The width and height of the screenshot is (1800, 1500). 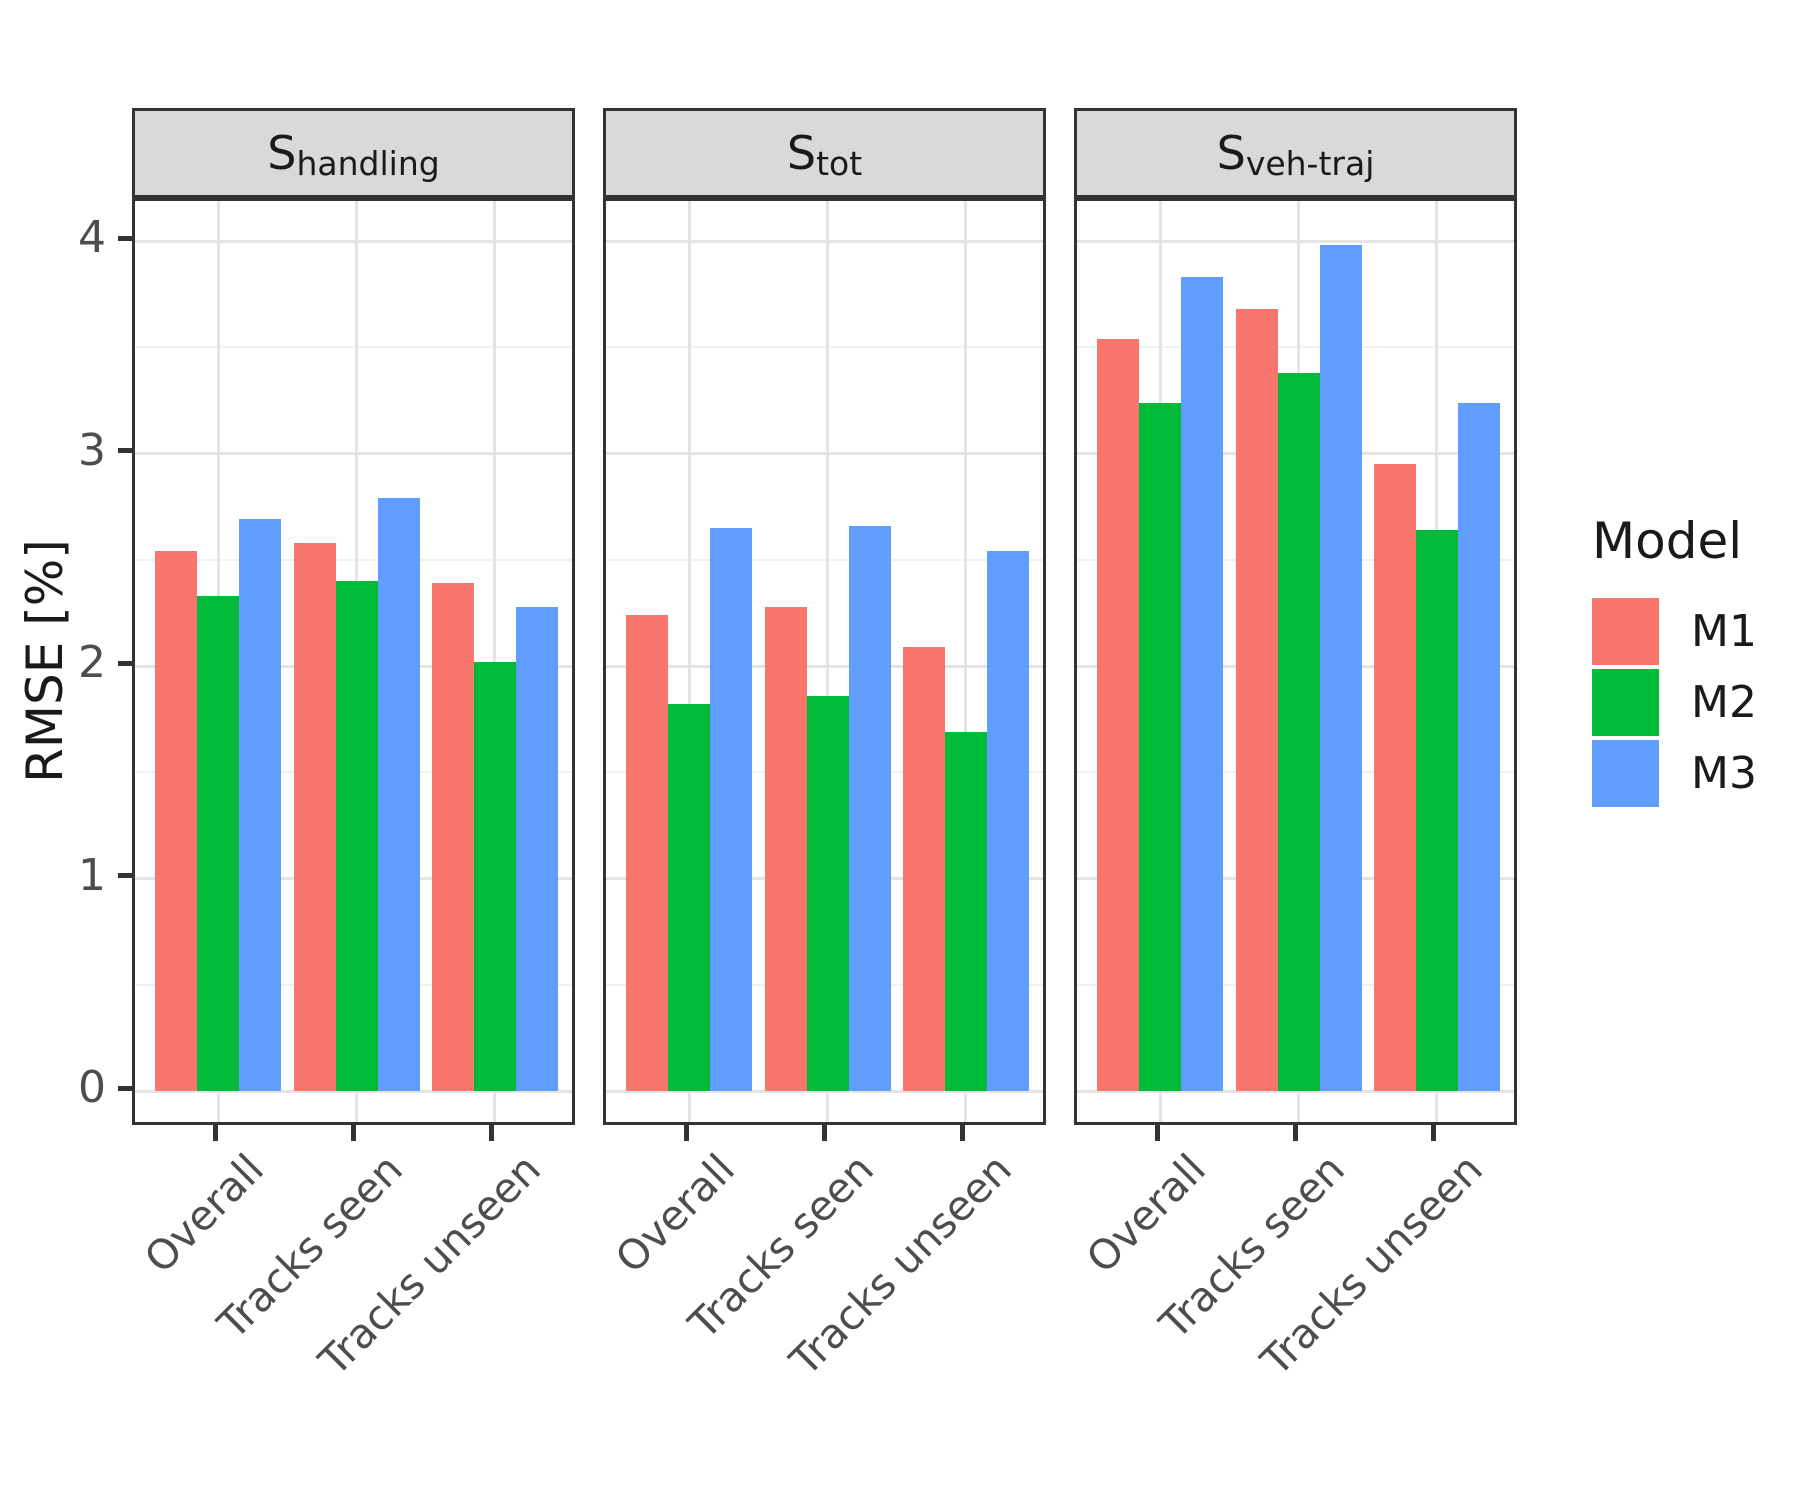 I want to click on facet-strip-label-sub: veh-traj, so click(x=1310, y=163).